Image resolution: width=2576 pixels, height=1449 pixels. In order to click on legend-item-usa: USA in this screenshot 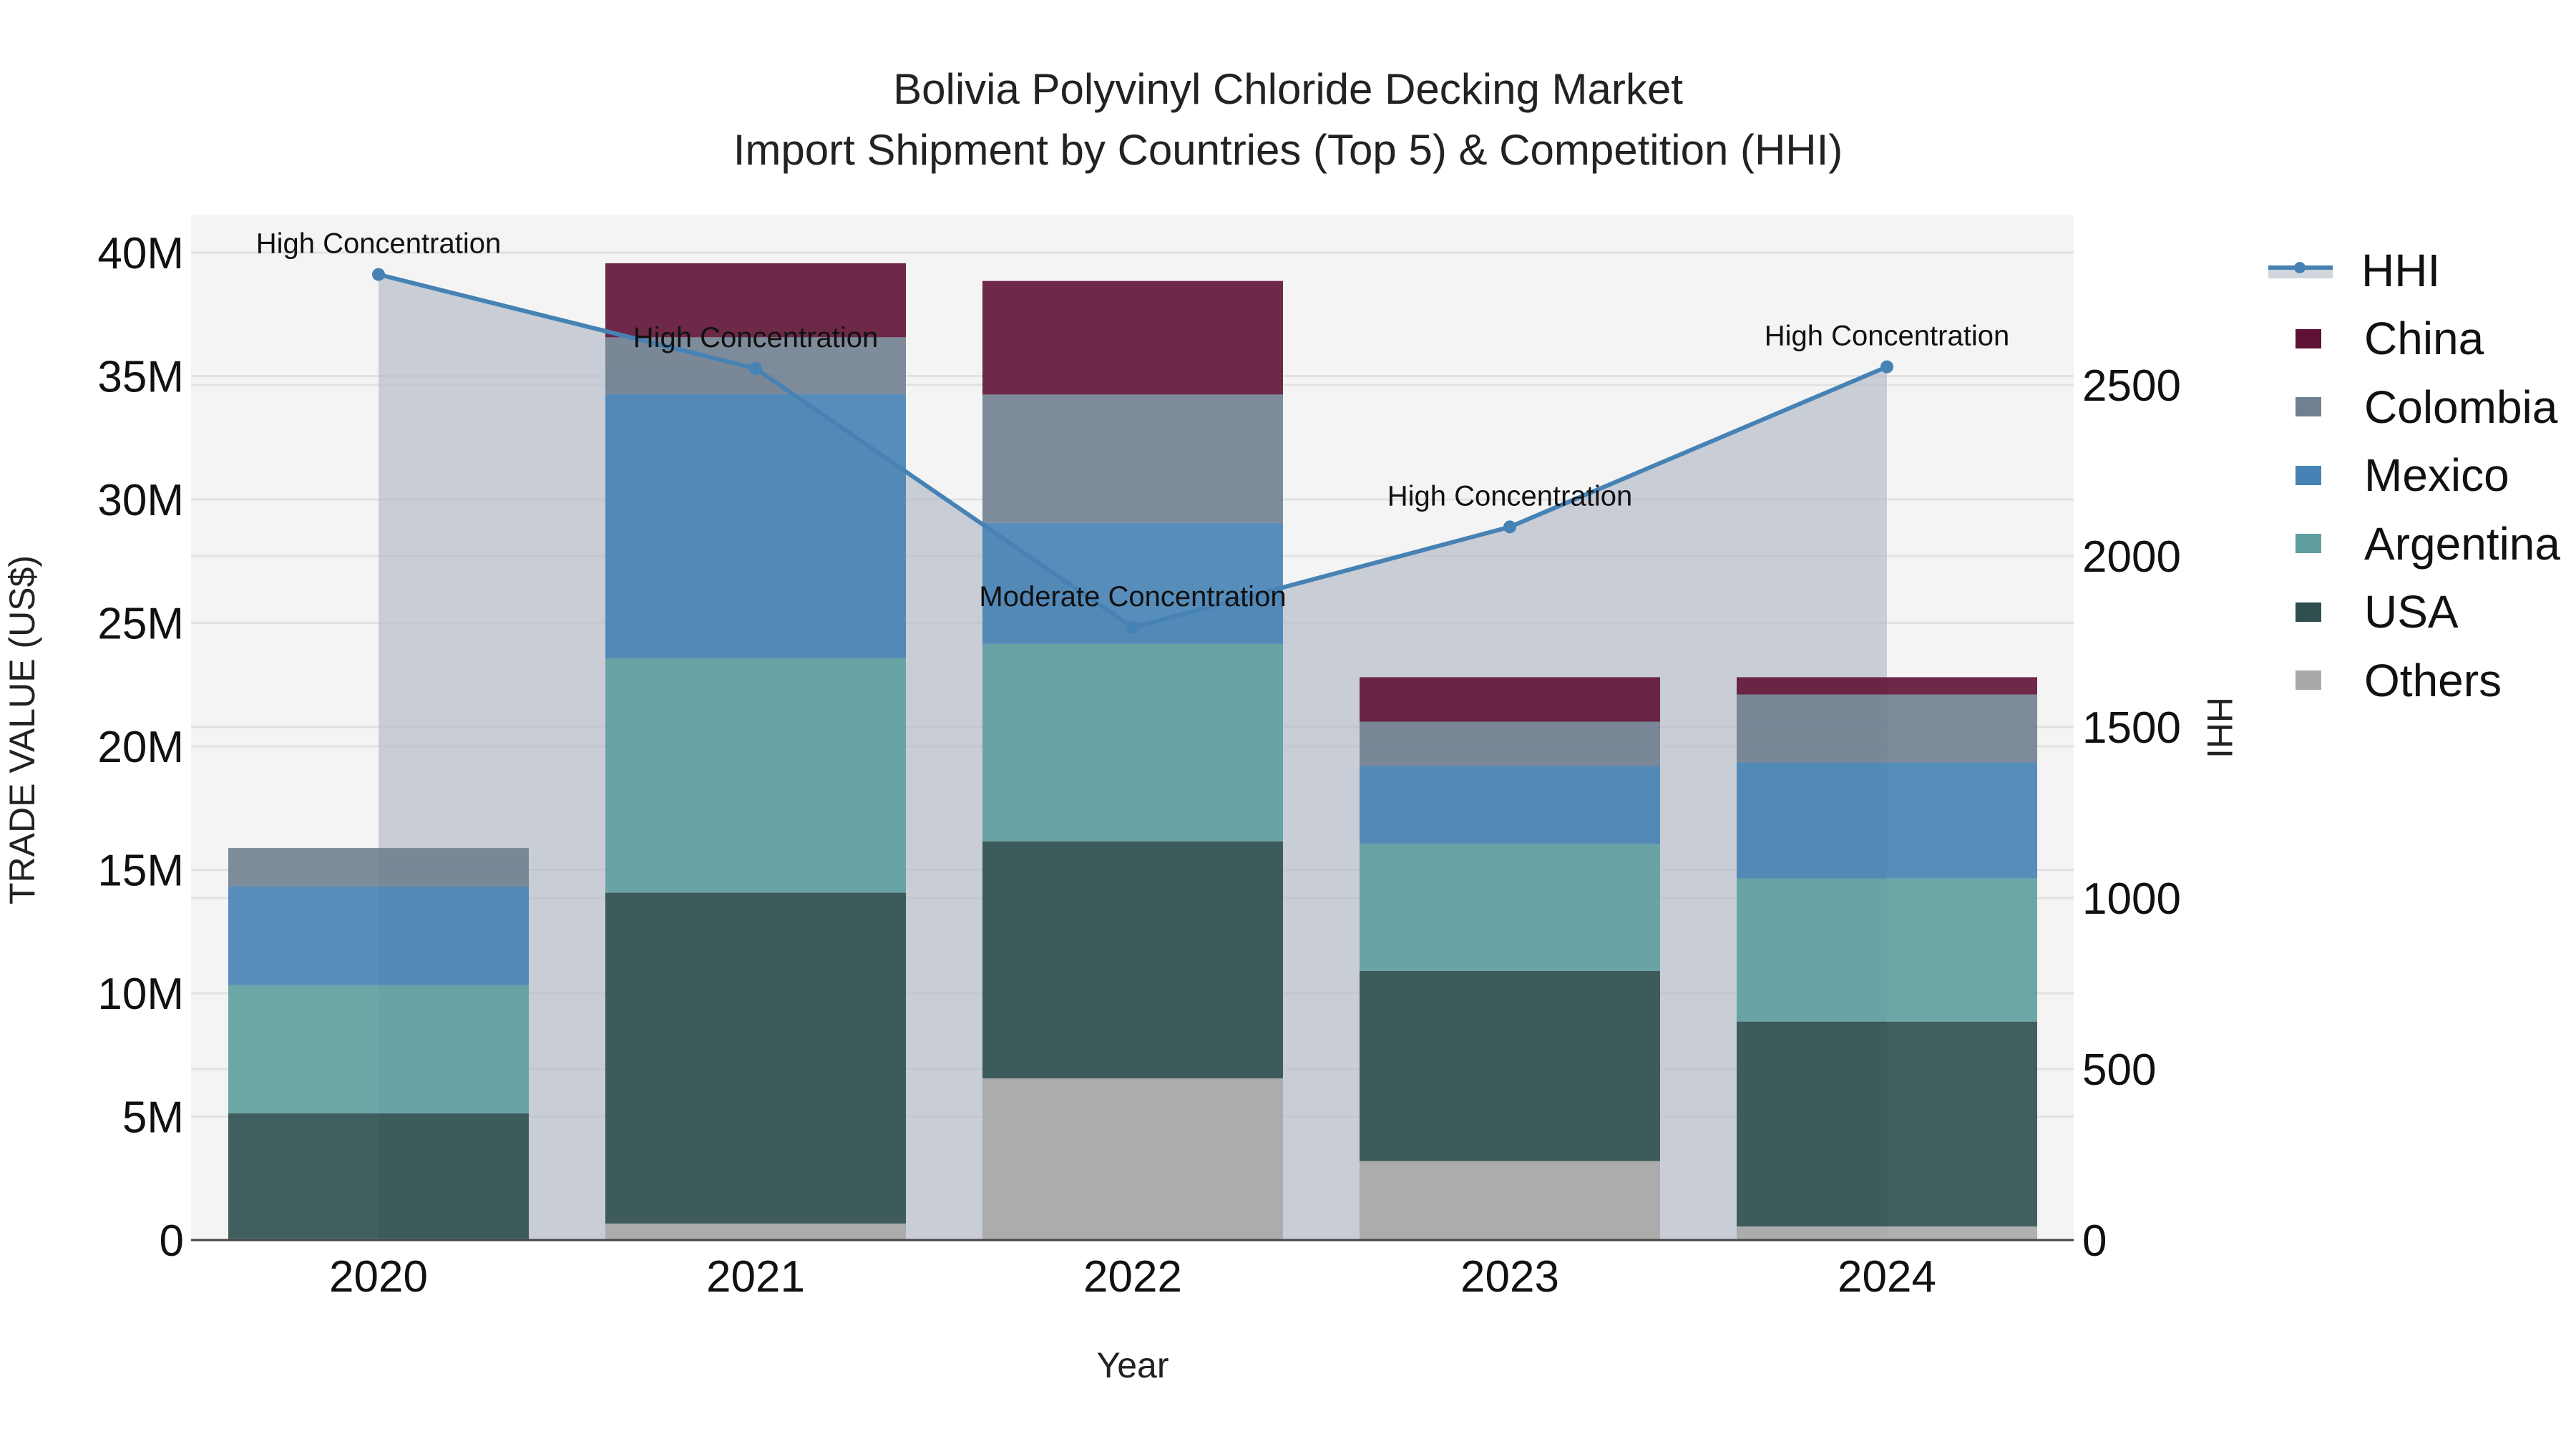, I will do `click(2414, 612)`.